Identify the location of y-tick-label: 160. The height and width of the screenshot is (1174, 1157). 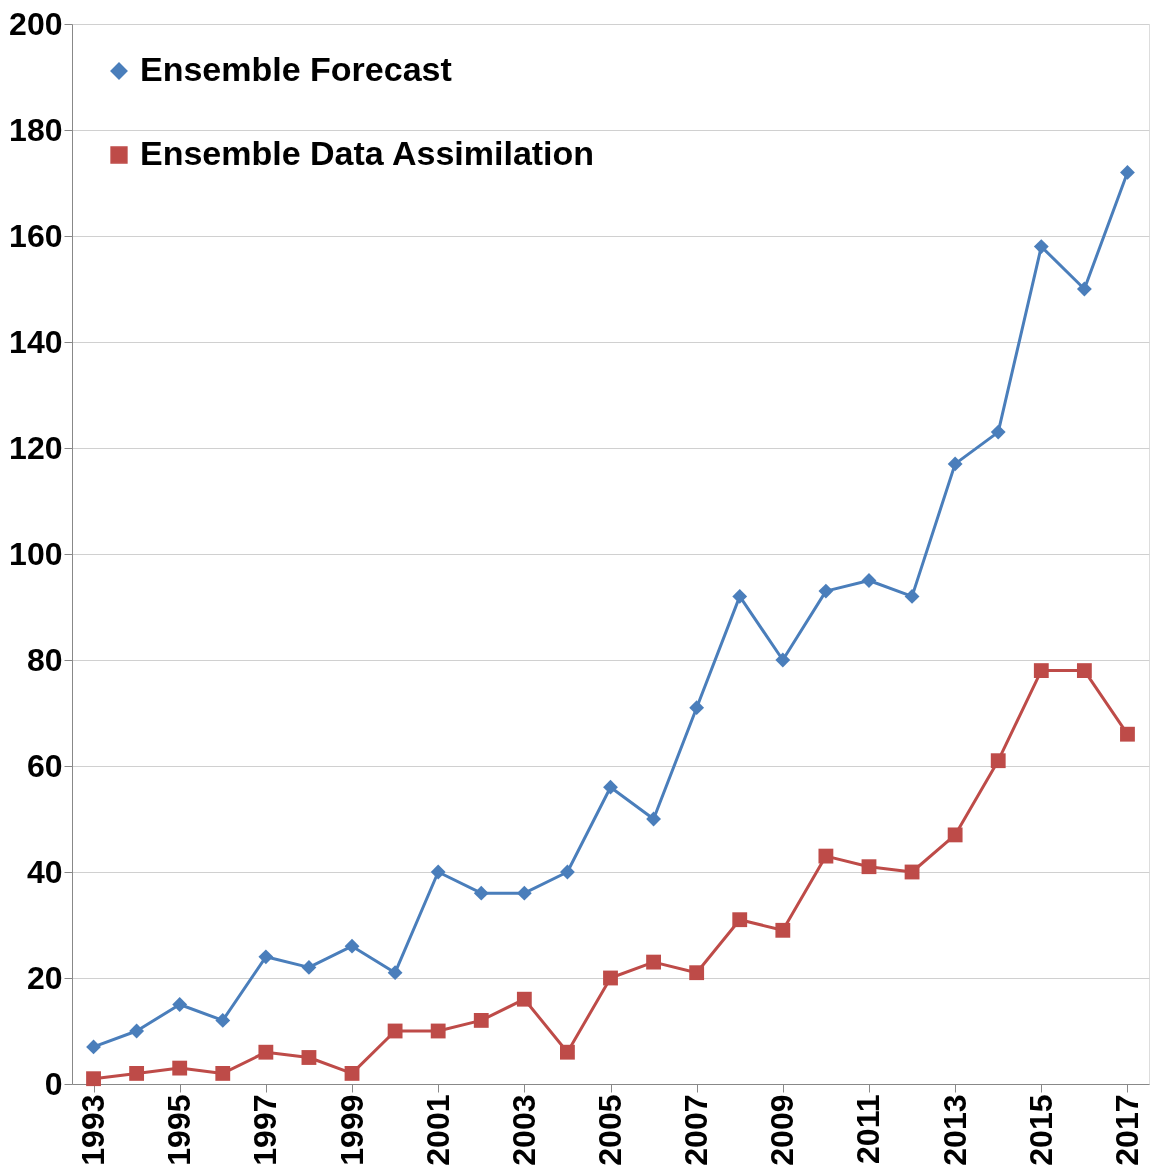
(36, 235).